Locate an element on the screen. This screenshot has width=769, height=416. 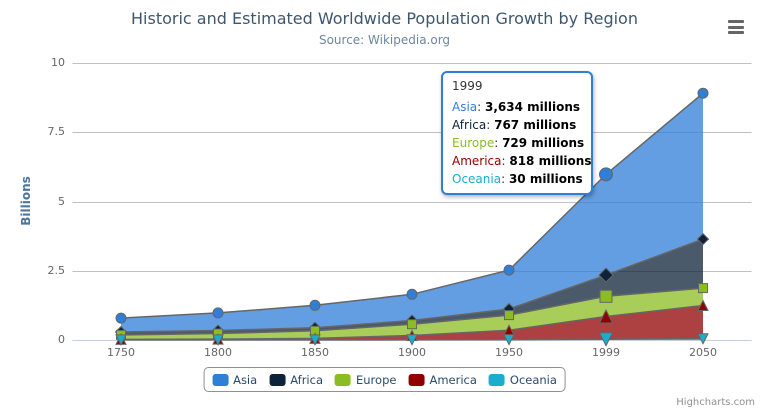
marker-africa-2050 is located at coordinates (703, 239).